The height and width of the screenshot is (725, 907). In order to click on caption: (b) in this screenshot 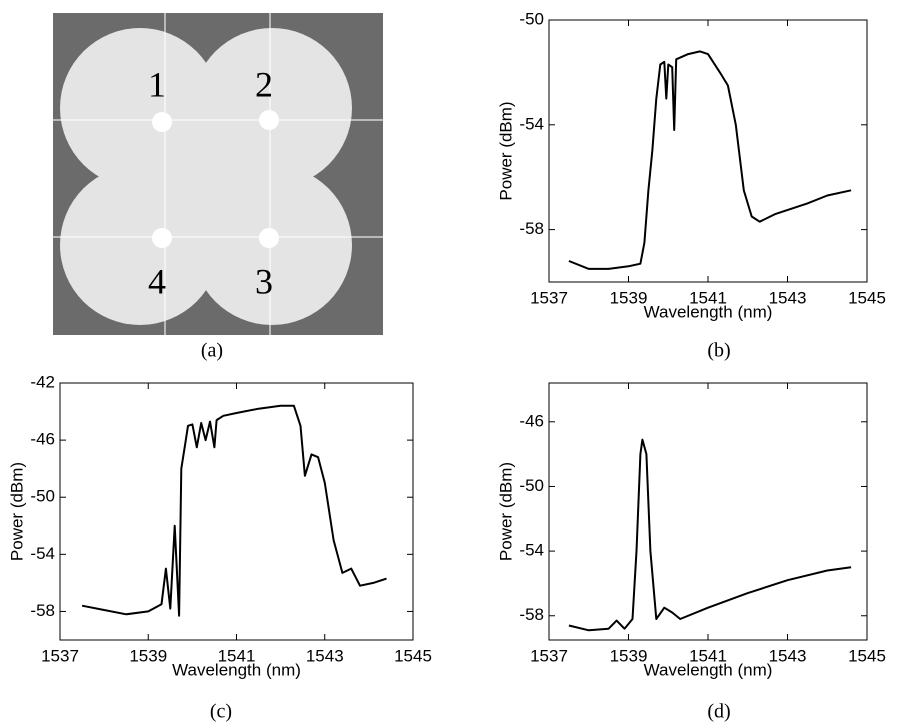, I will do `click(718, 351)`.